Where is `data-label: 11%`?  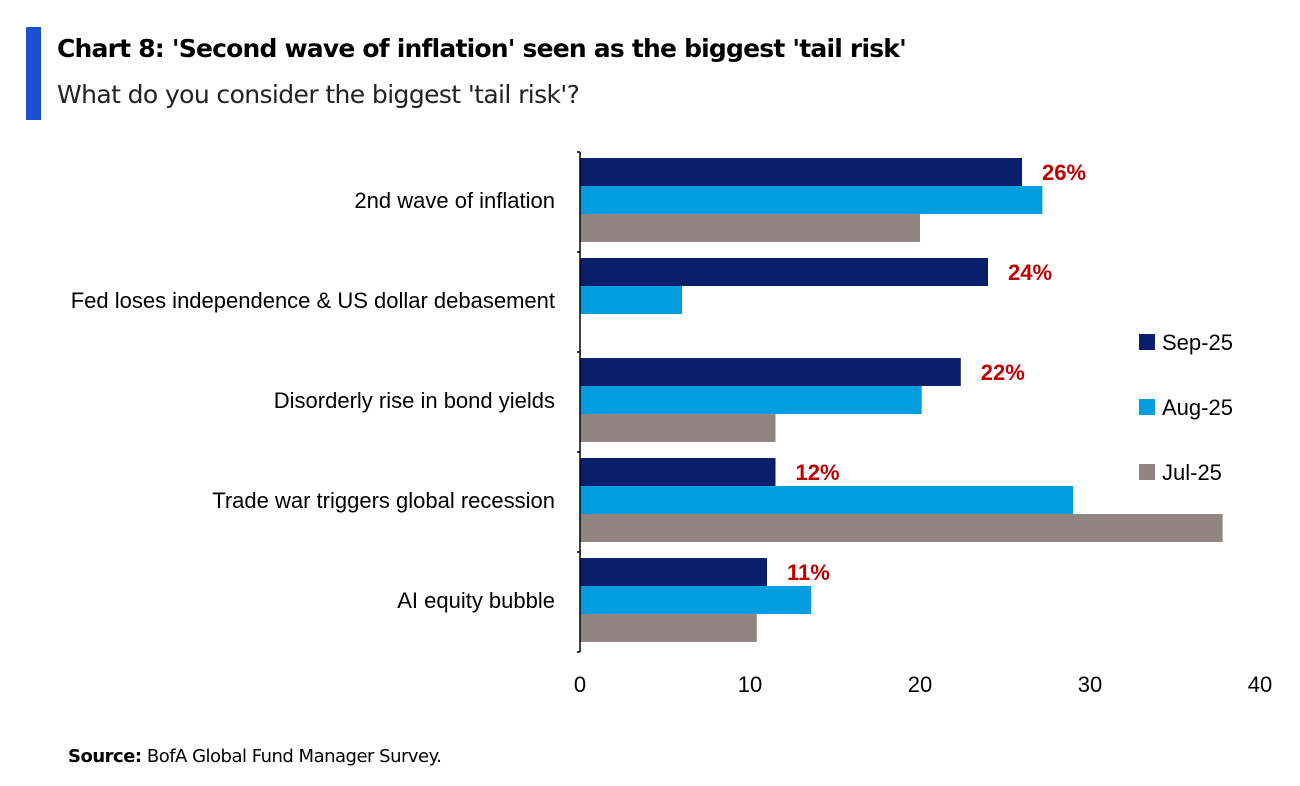
data-label: 11% is located at coordinates (808, 572).